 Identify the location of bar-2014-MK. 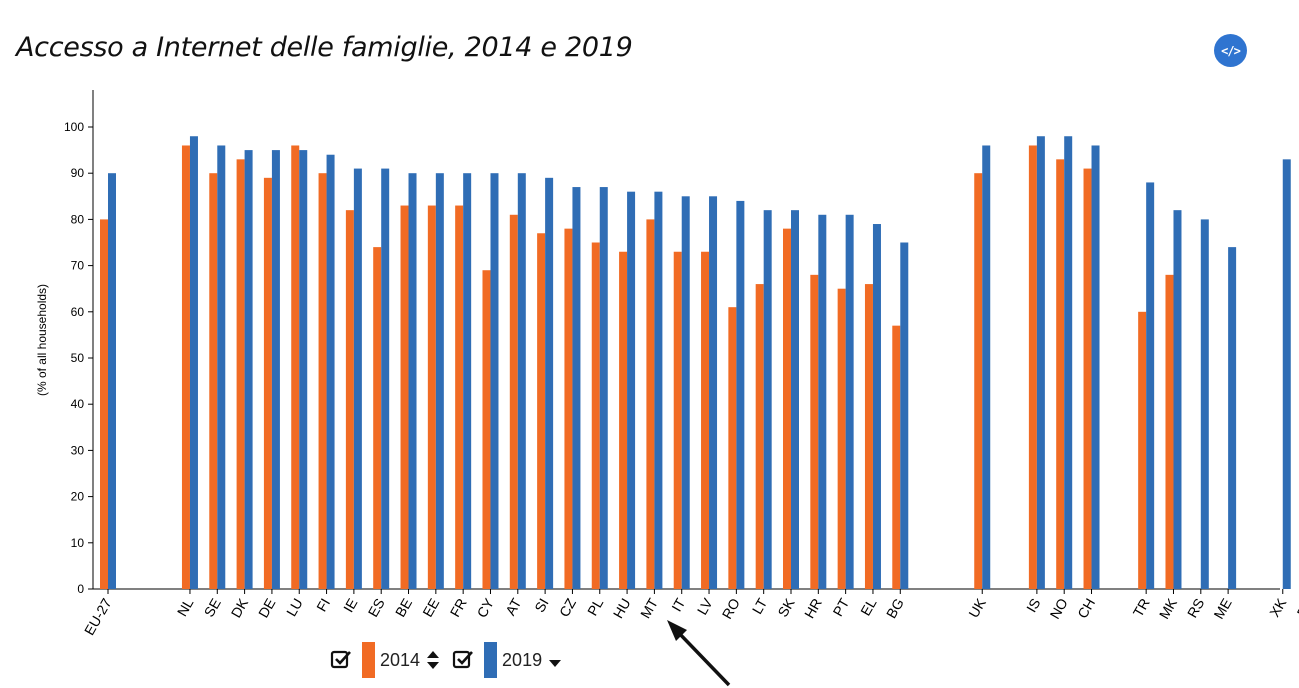
(1169, 431).